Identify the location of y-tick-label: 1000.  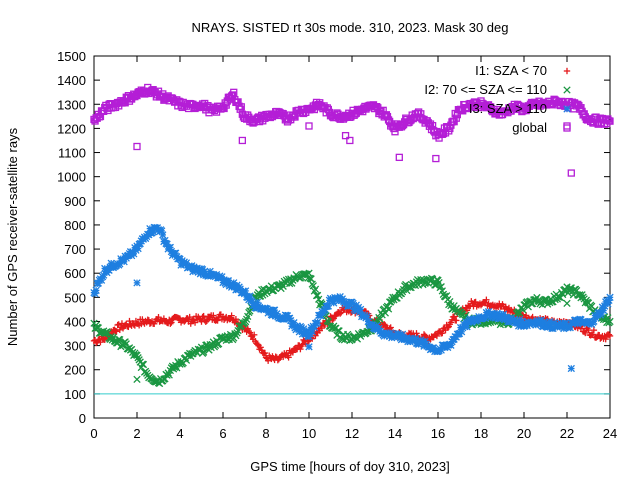
(71, 177).